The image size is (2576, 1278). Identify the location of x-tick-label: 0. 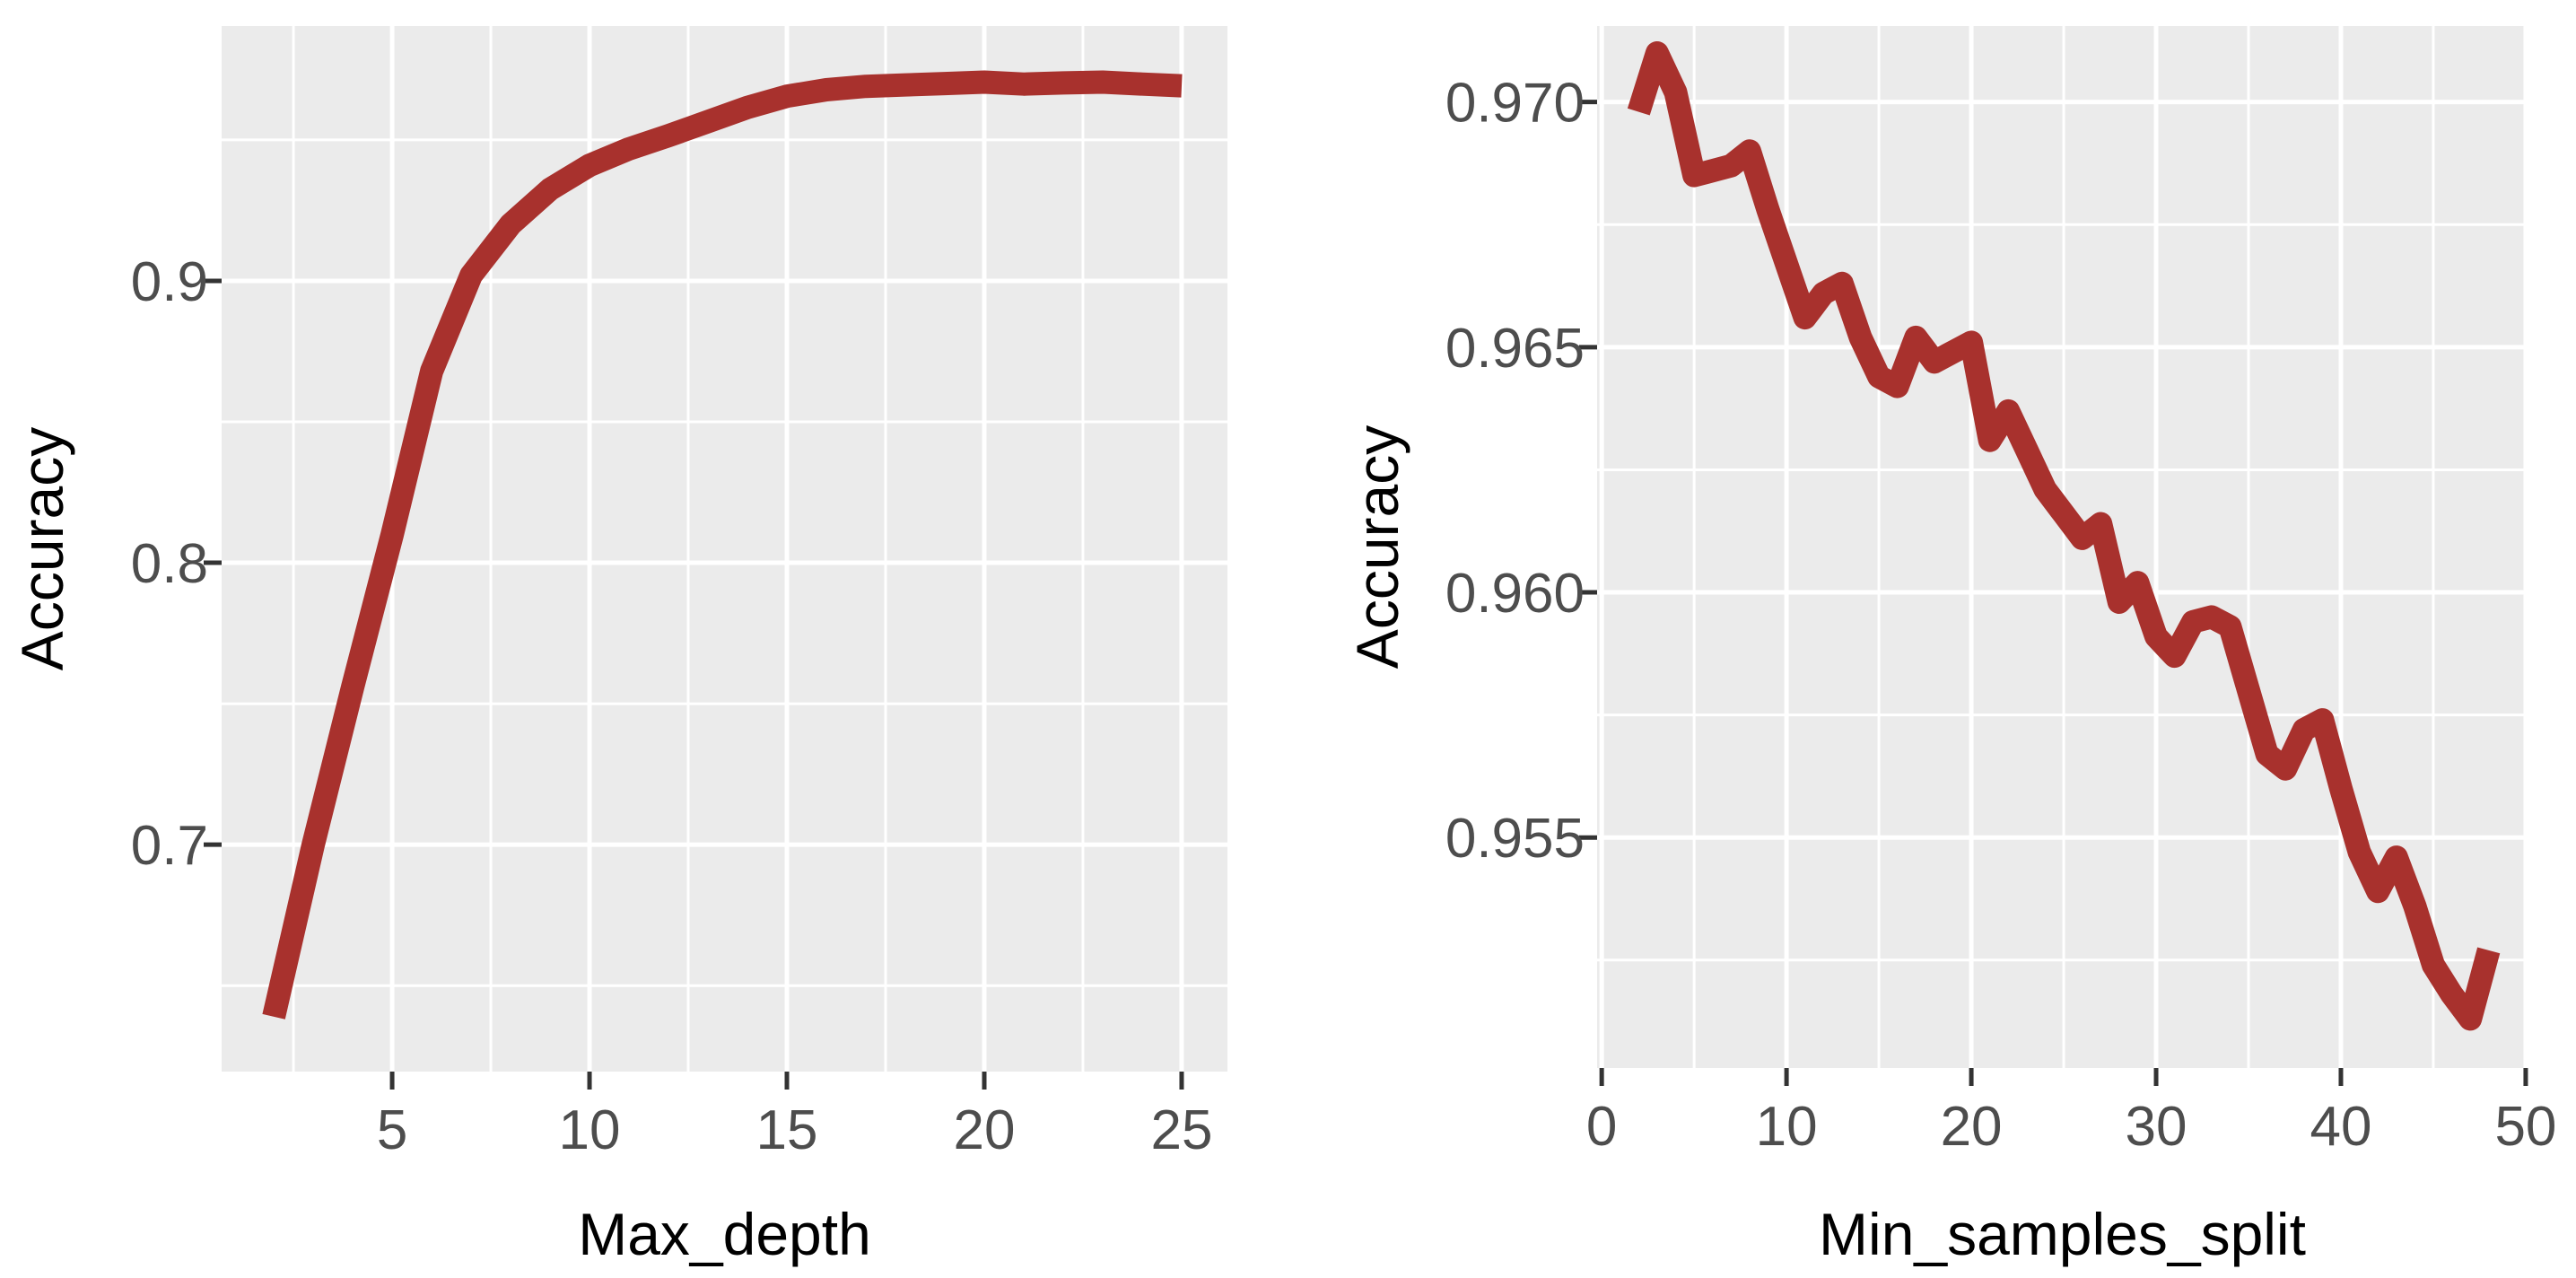
(1602, 1127).